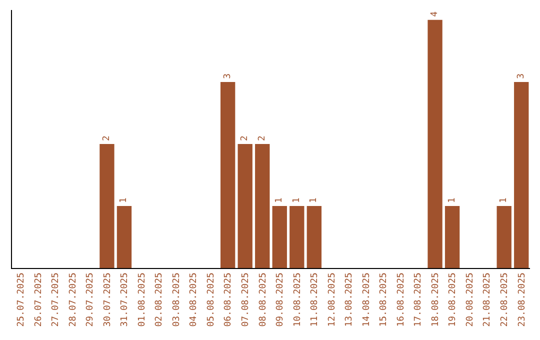 This screenshot has width=540, height=340. I want to click on x-tick-label: 21.08.2025, so click(487, 299).